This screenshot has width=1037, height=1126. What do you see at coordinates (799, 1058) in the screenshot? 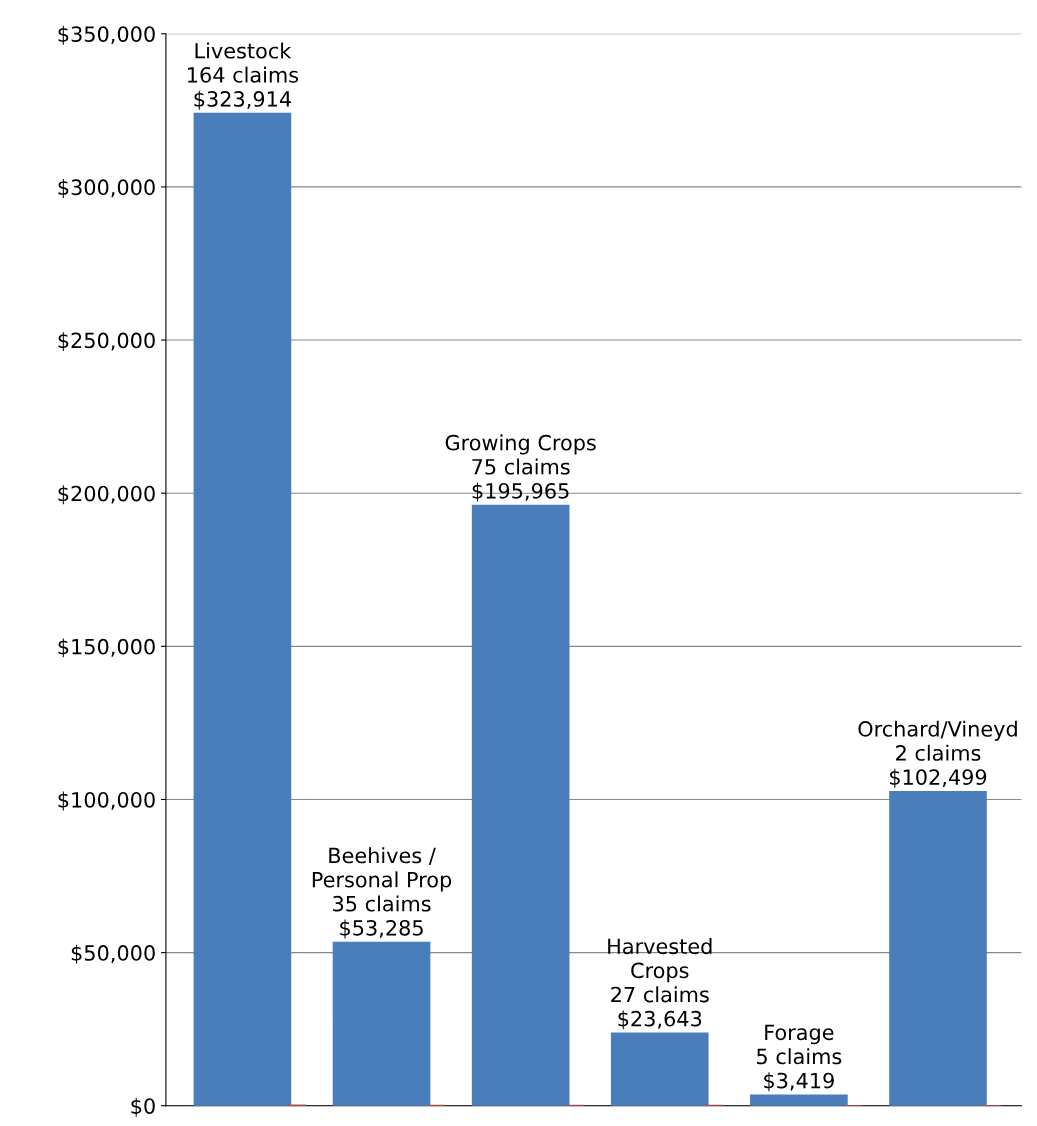
I see `data-label: Forage 5 claims $3,419` at bounding box center [799, 1058].